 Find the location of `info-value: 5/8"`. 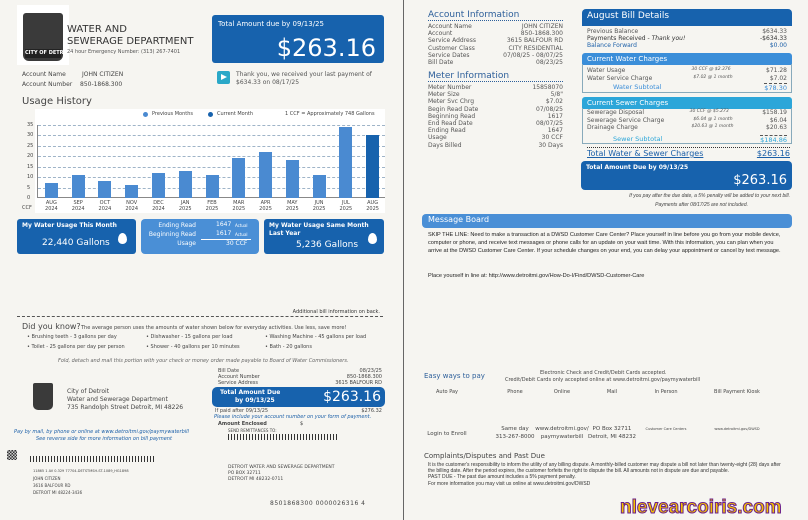

info-value: 5/8" is located at coordinates (556, 95).